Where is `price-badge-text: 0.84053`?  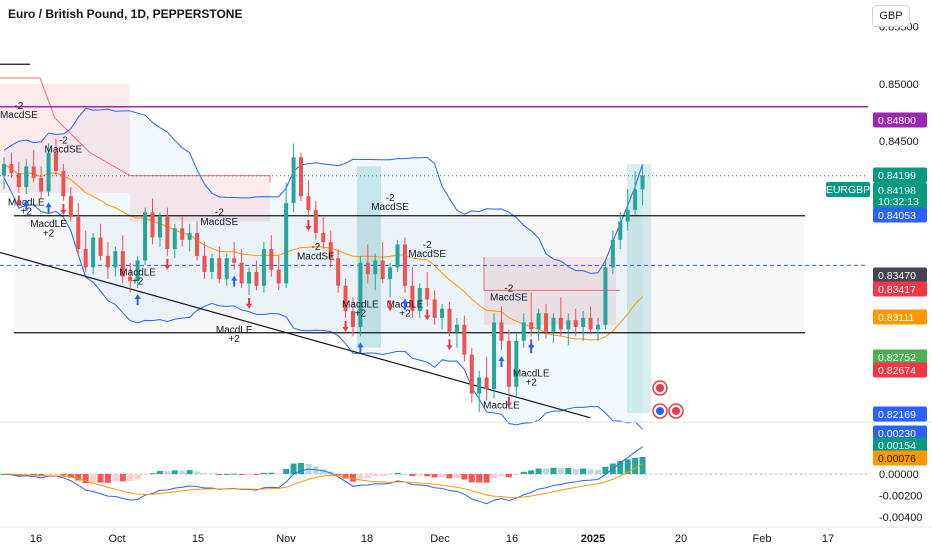 price-badge-text: 0.84053 is located at coordinates (897, 216).